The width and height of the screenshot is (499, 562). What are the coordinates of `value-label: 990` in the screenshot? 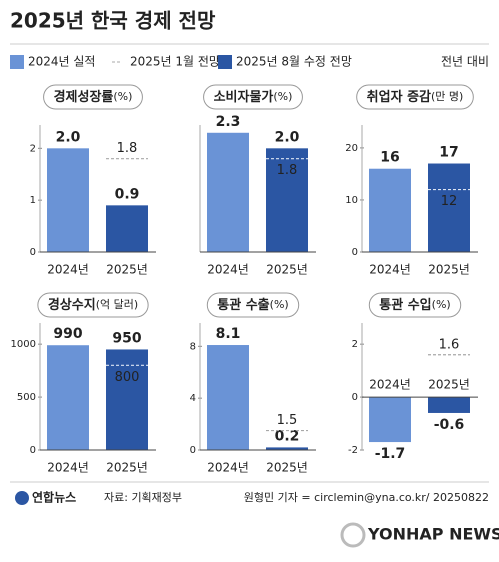 It's located at (67, 334).